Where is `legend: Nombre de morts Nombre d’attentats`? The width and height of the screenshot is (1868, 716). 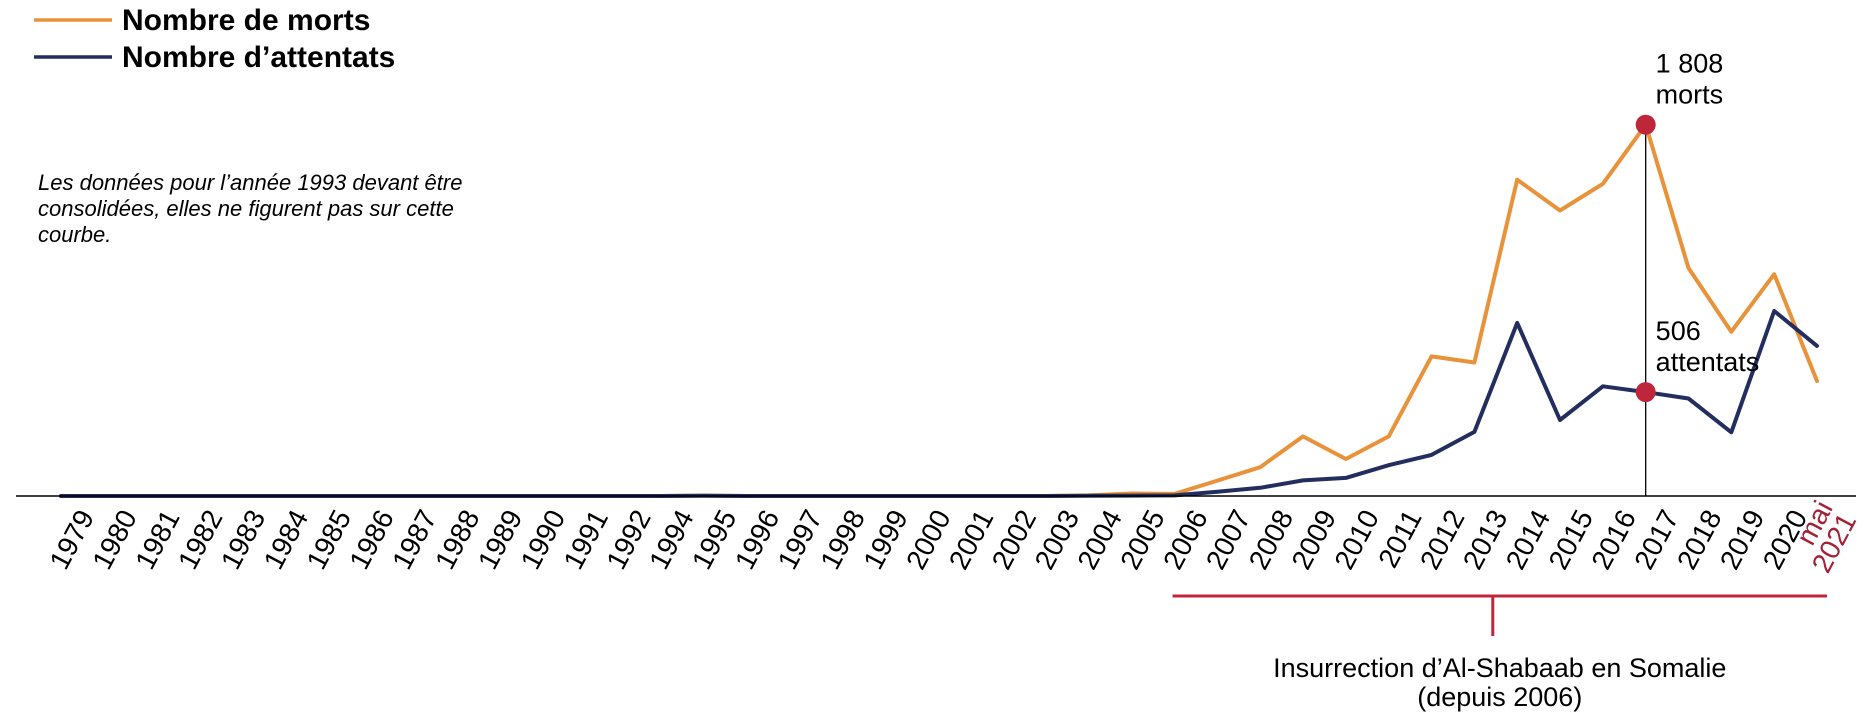 legend: Nombre de morts Nombre d’attentats is located at coordinates (214, 39).